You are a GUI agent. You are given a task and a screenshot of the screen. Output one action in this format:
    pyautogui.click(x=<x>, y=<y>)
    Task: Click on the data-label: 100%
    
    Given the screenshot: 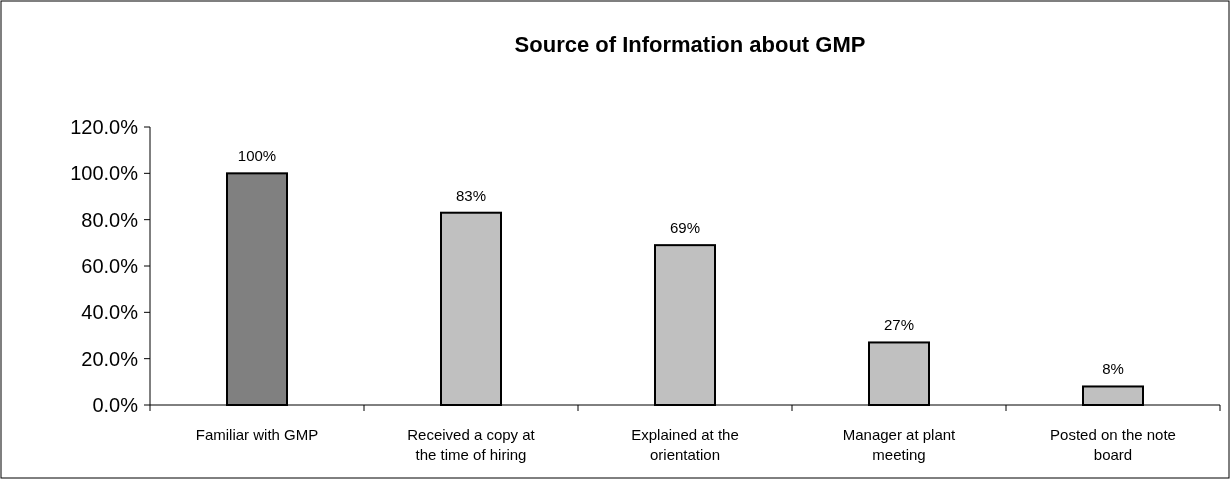 What is the action you would take?
    pyautogui.click(x=257, y=156)
    